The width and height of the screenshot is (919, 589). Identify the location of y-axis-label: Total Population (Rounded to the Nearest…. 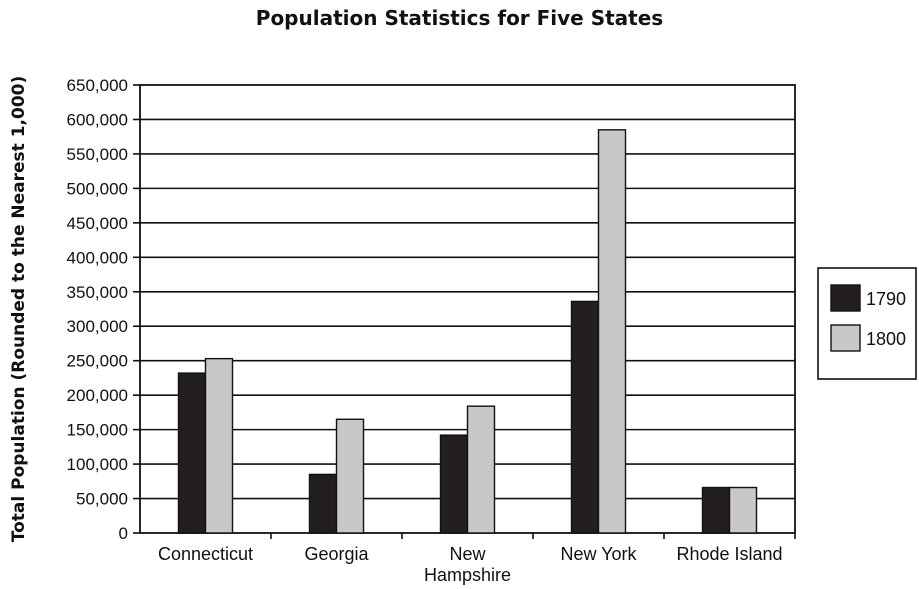
(19, 309).